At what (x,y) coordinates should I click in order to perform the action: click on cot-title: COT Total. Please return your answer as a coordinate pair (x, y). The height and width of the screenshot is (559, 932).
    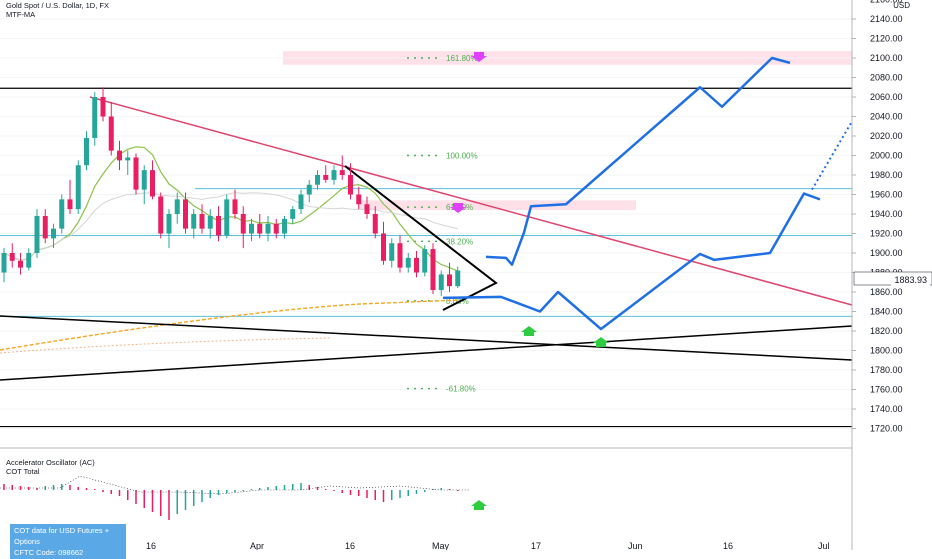
    Looking at the image, I should click on (23, 471).